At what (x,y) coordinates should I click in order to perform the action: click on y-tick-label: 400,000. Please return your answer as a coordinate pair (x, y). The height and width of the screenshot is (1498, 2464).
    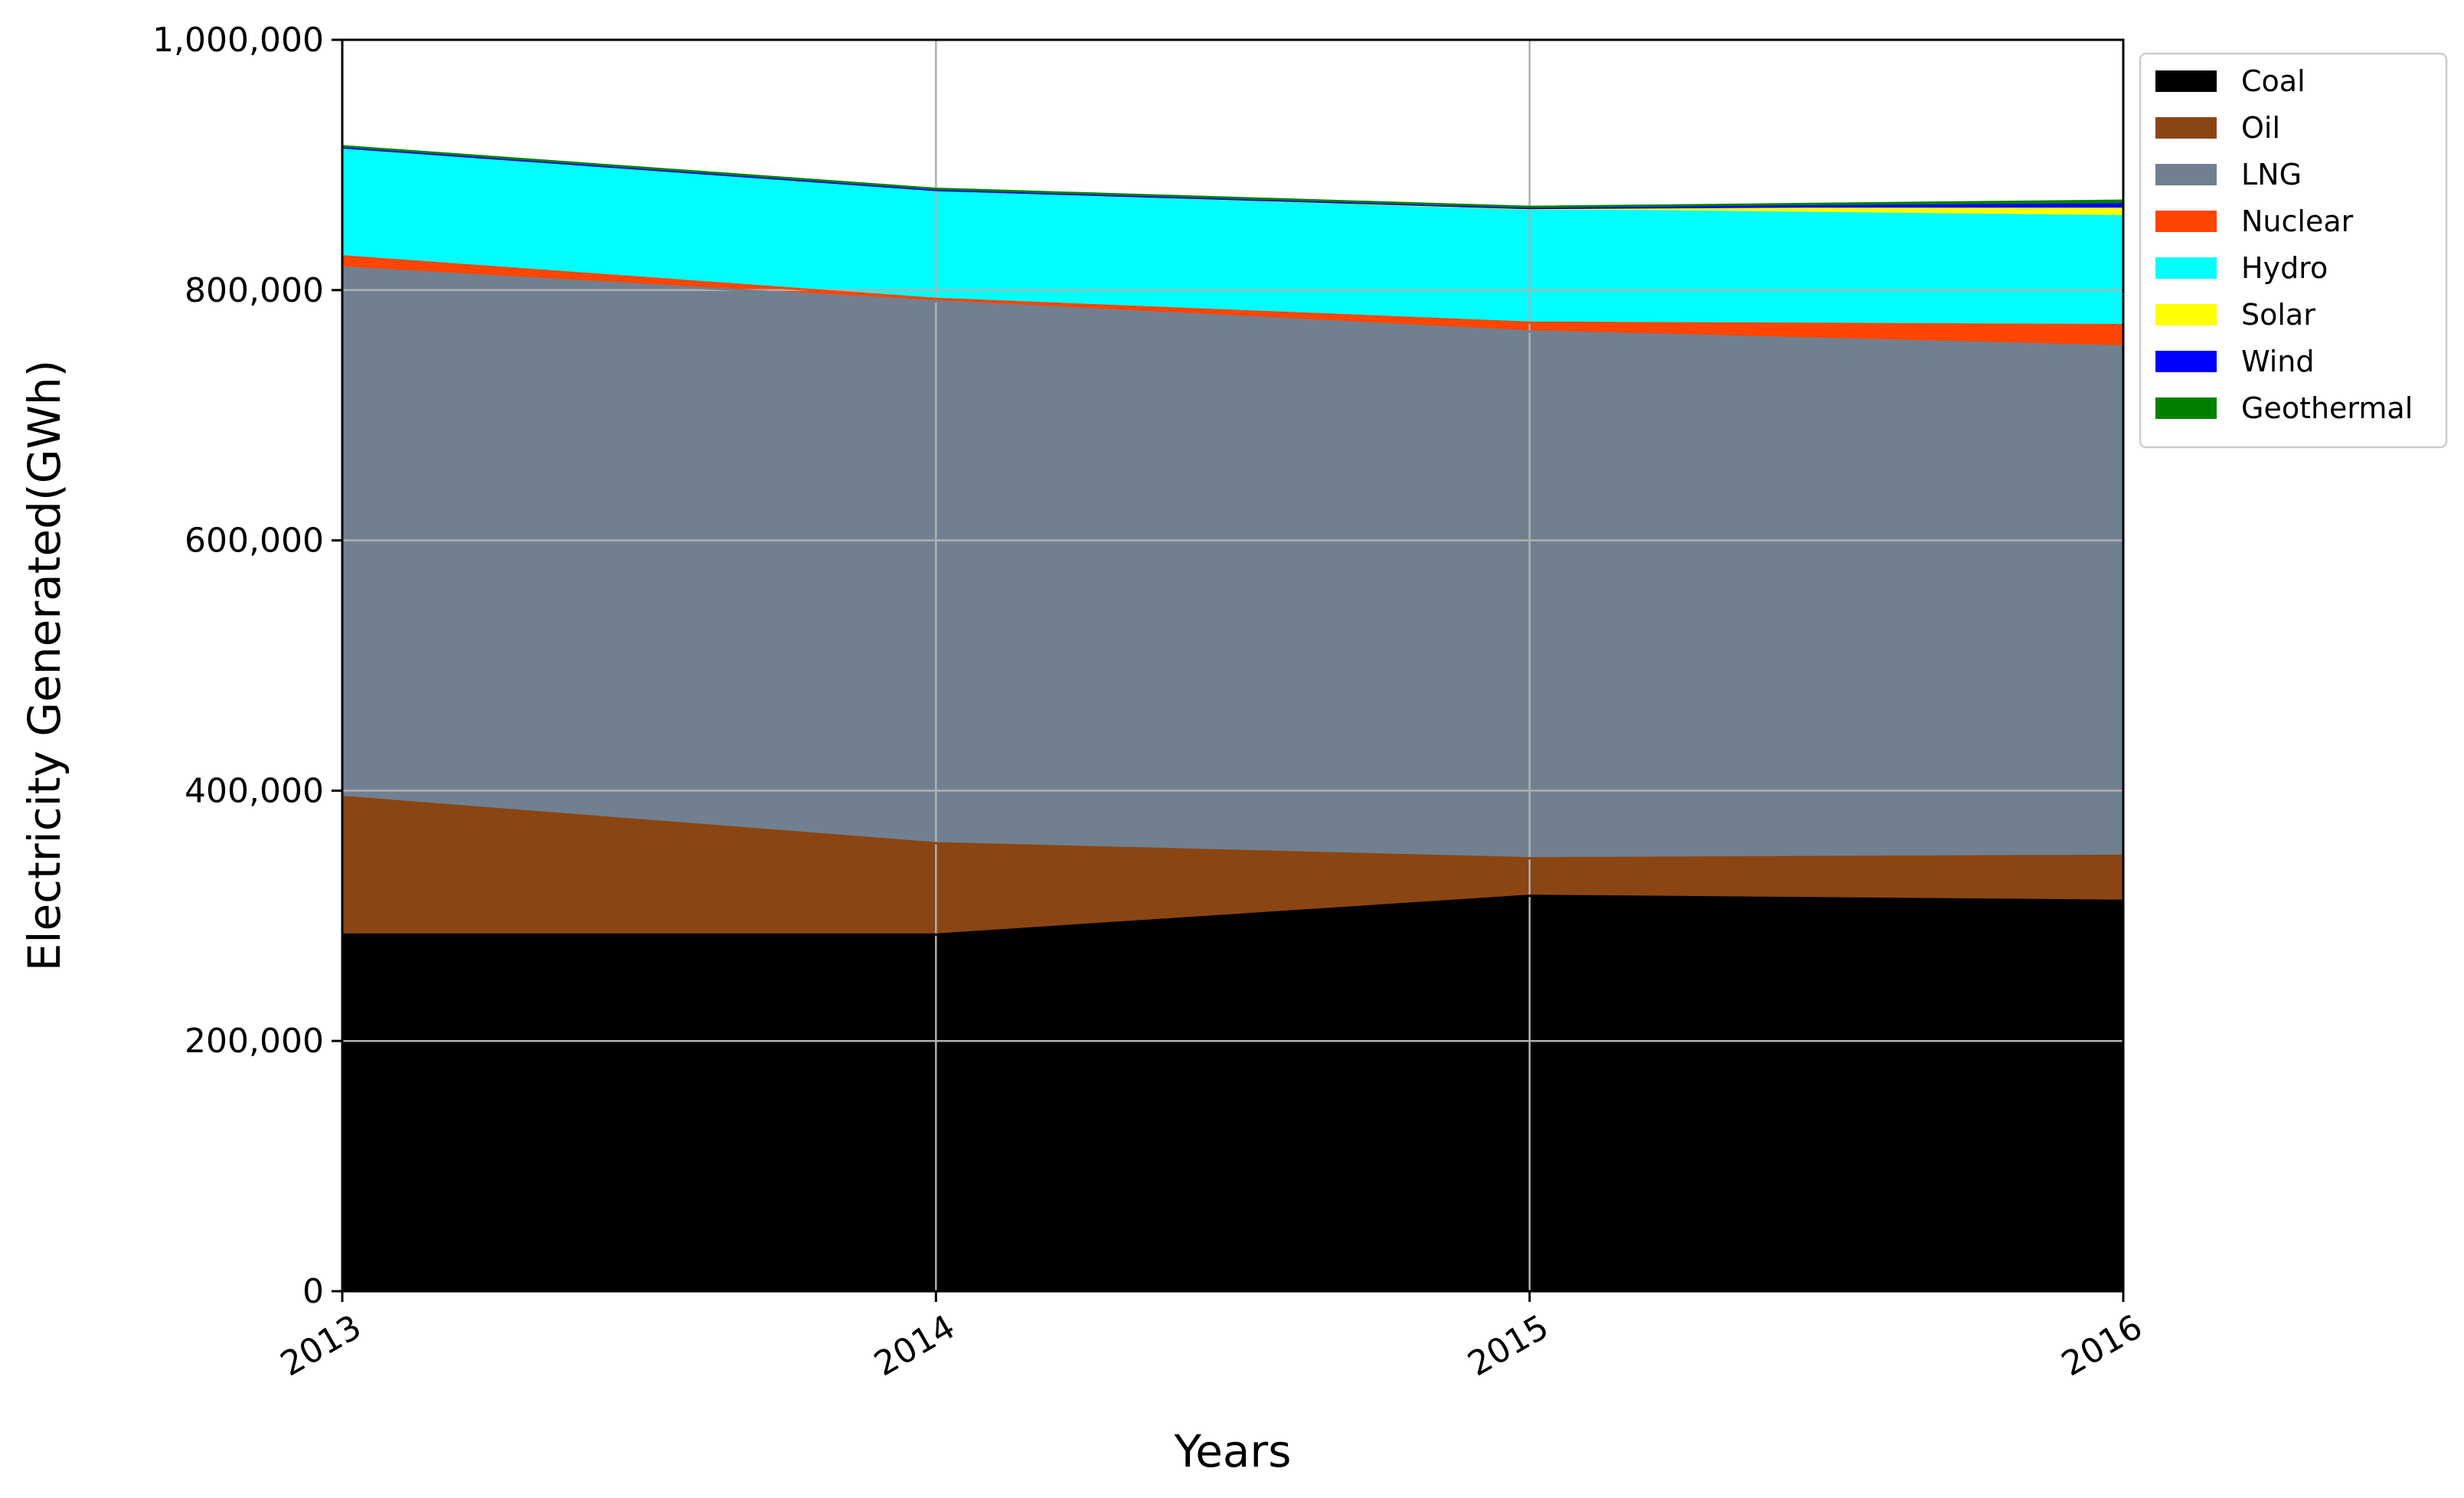
    Looking at the image, I should click on (255, 790).